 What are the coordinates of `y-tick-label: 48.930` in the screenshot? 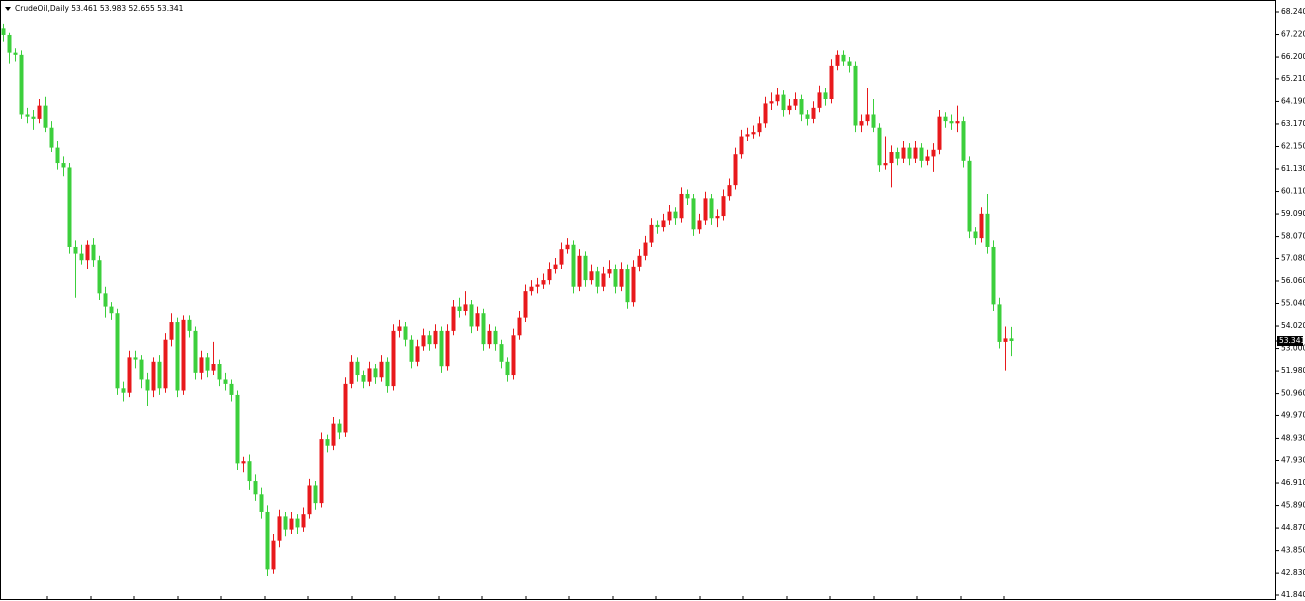 It's located at (1293, 437).